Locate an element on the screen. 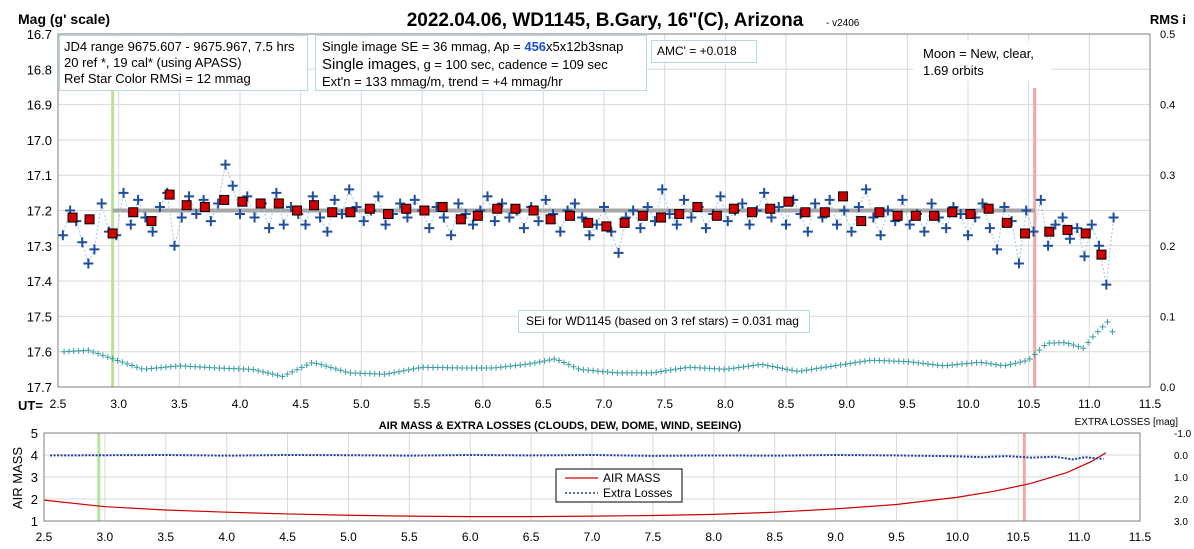 This screenshot has width=1194, height=549. bottom-y2-tick-label: -1.0 is located at coordinates (1183, 434).